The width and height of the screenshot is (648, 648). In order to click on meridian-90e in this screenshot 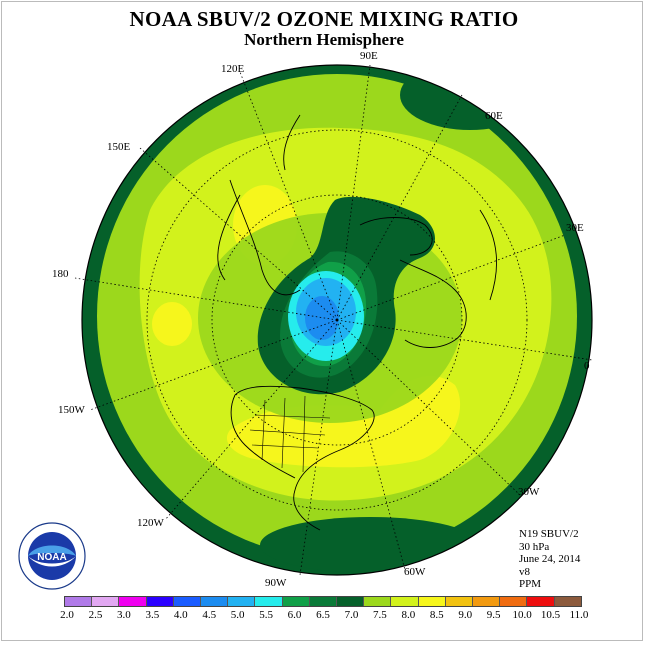, I will do `click(353, 192)`.